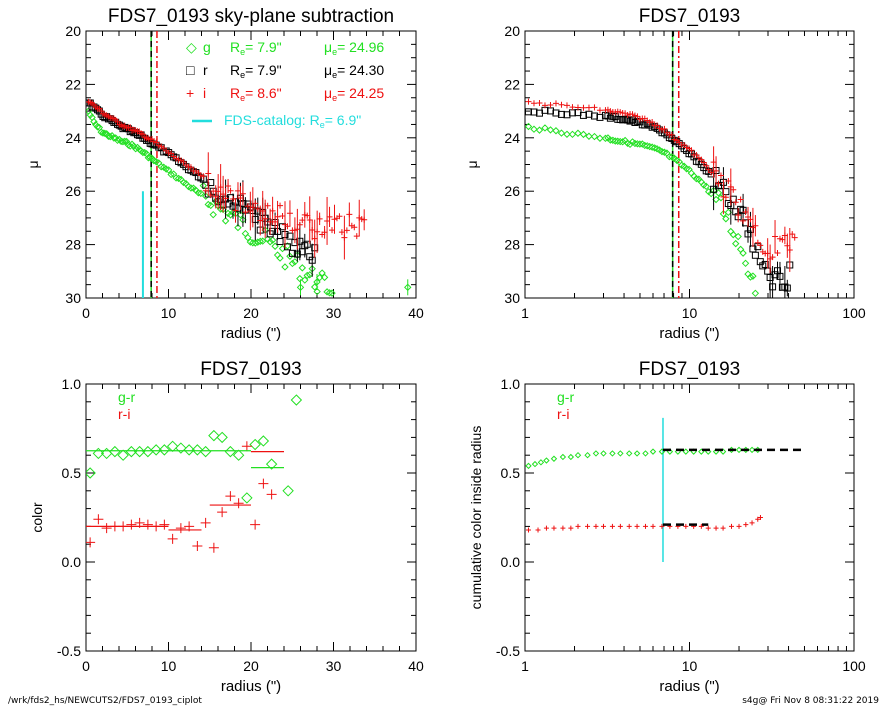 Image resolution: width=885 pixels, height=708 pixels. What do you see at coordinates (251, 16) in the screenshot?
I see `chart-title: FDS7_0193 sky-plane subtraction` at bounding box center [251, 16].